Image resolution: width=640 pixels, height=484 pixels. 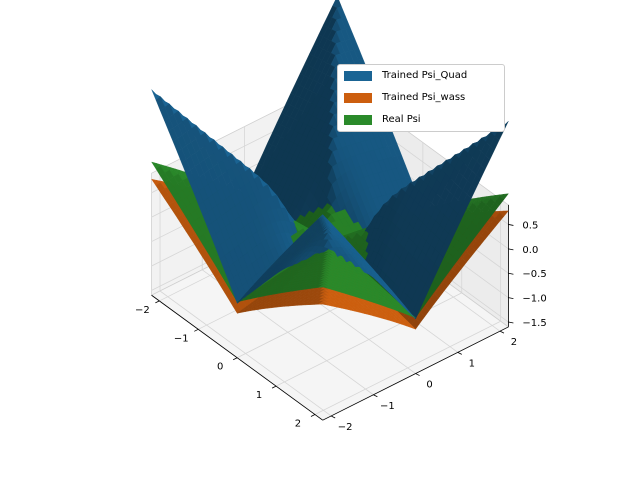 I want to click on z-tick-label: 0.5, so click(x=530, y=225).